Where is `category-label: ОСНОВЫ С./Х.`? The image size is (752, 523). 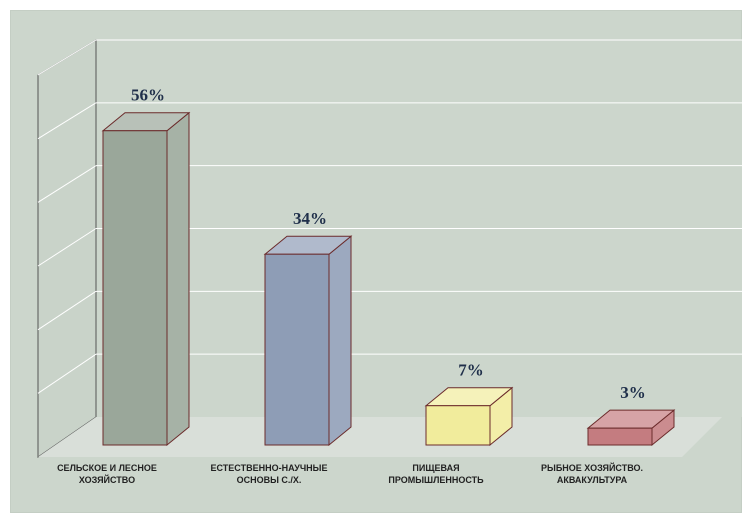 category-label: ОСНОВЫ С./Х. is located at coordinates (269, 480).